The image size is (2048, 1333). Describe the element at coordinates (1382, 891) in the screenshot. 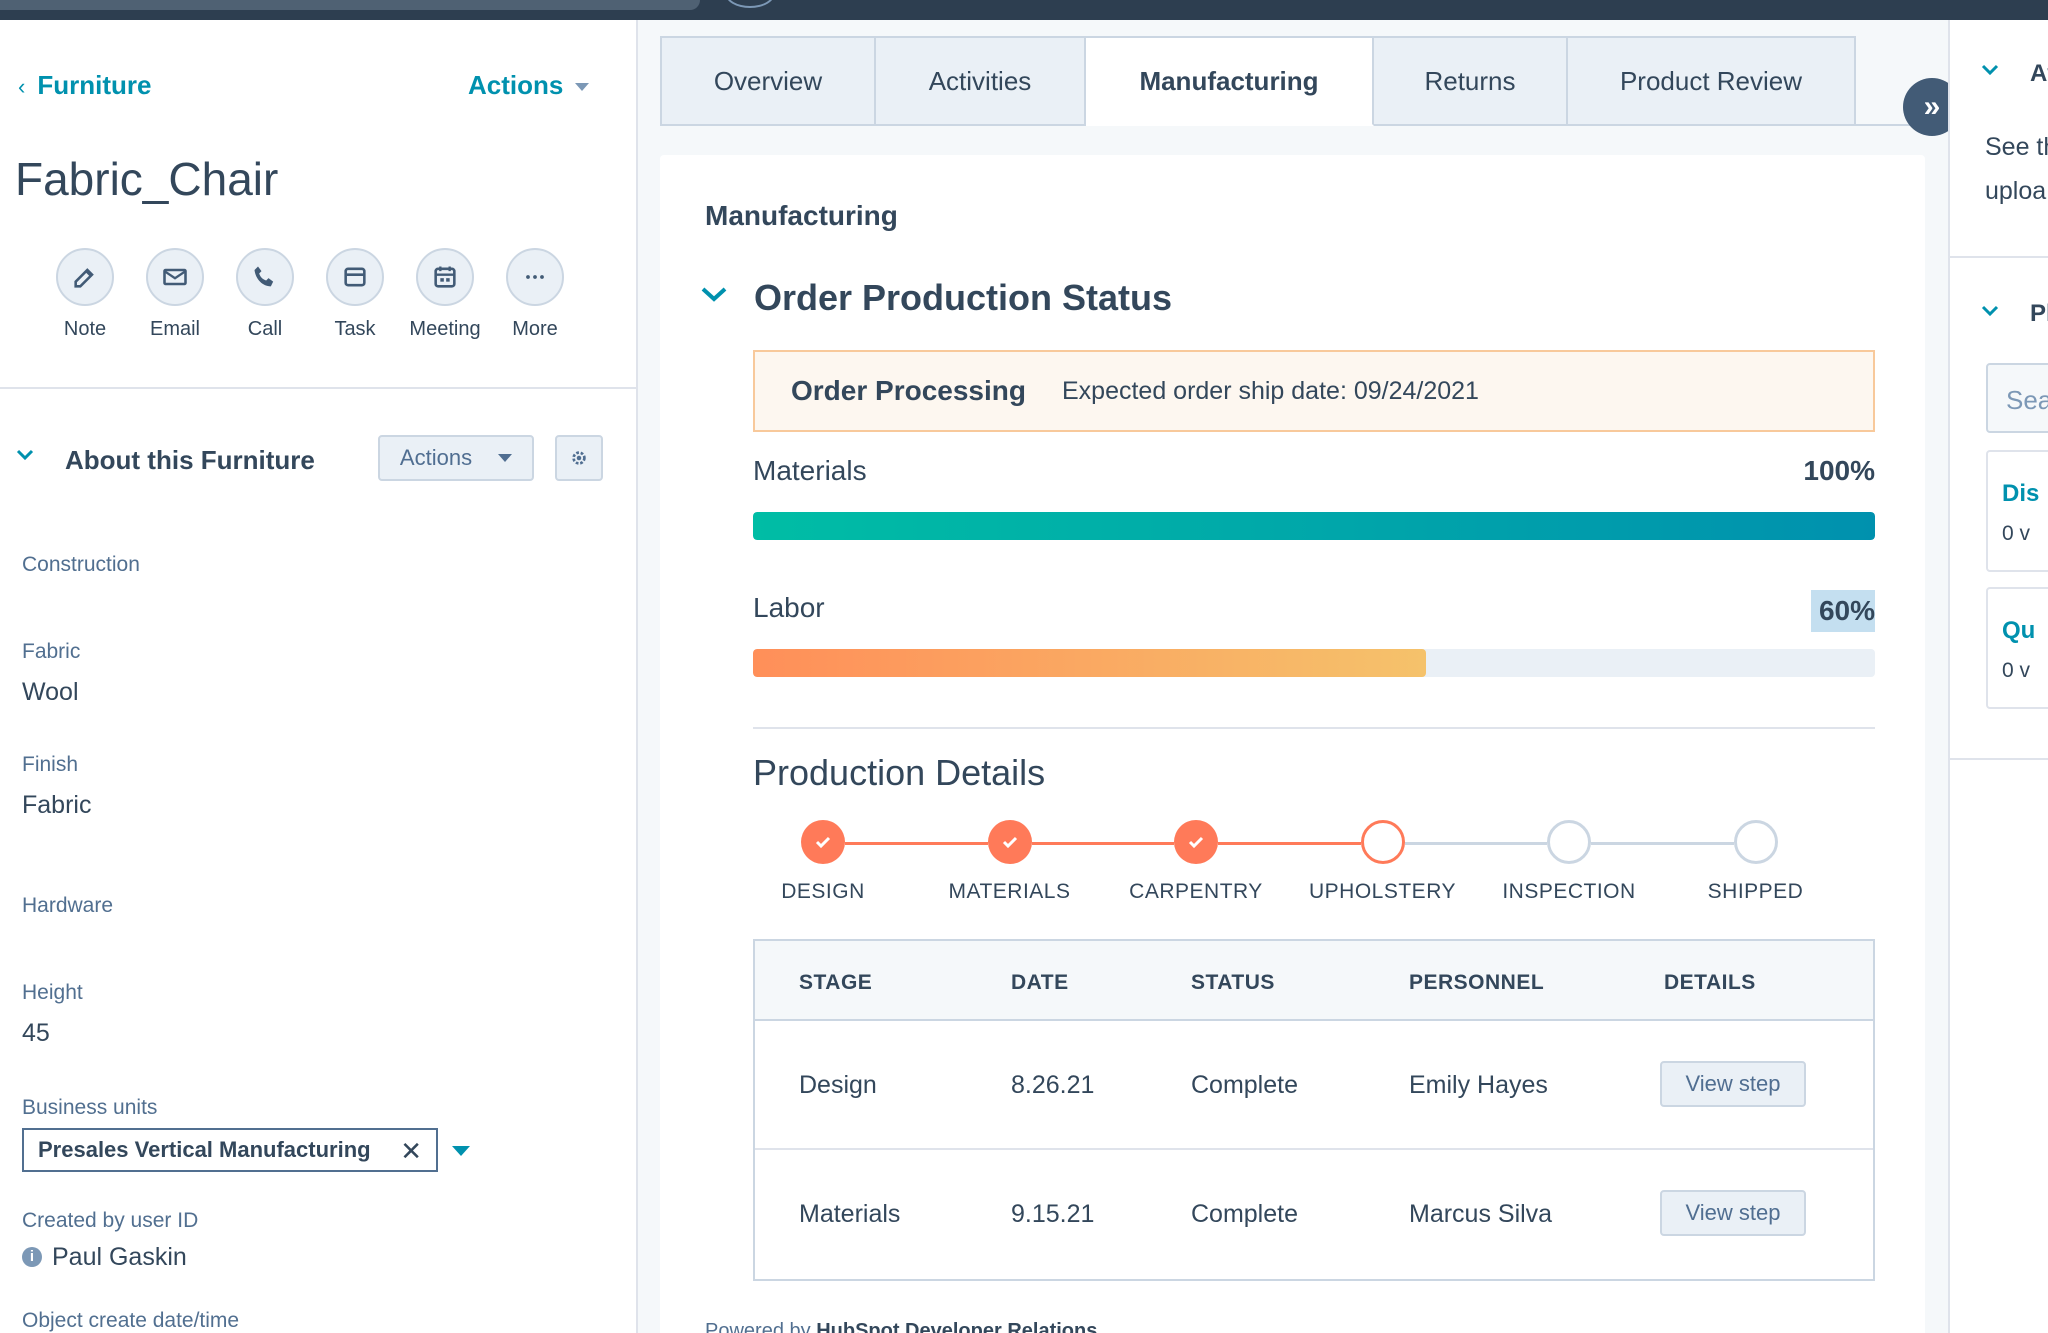

I see `step-label: UPHOLSTERY` at that location.